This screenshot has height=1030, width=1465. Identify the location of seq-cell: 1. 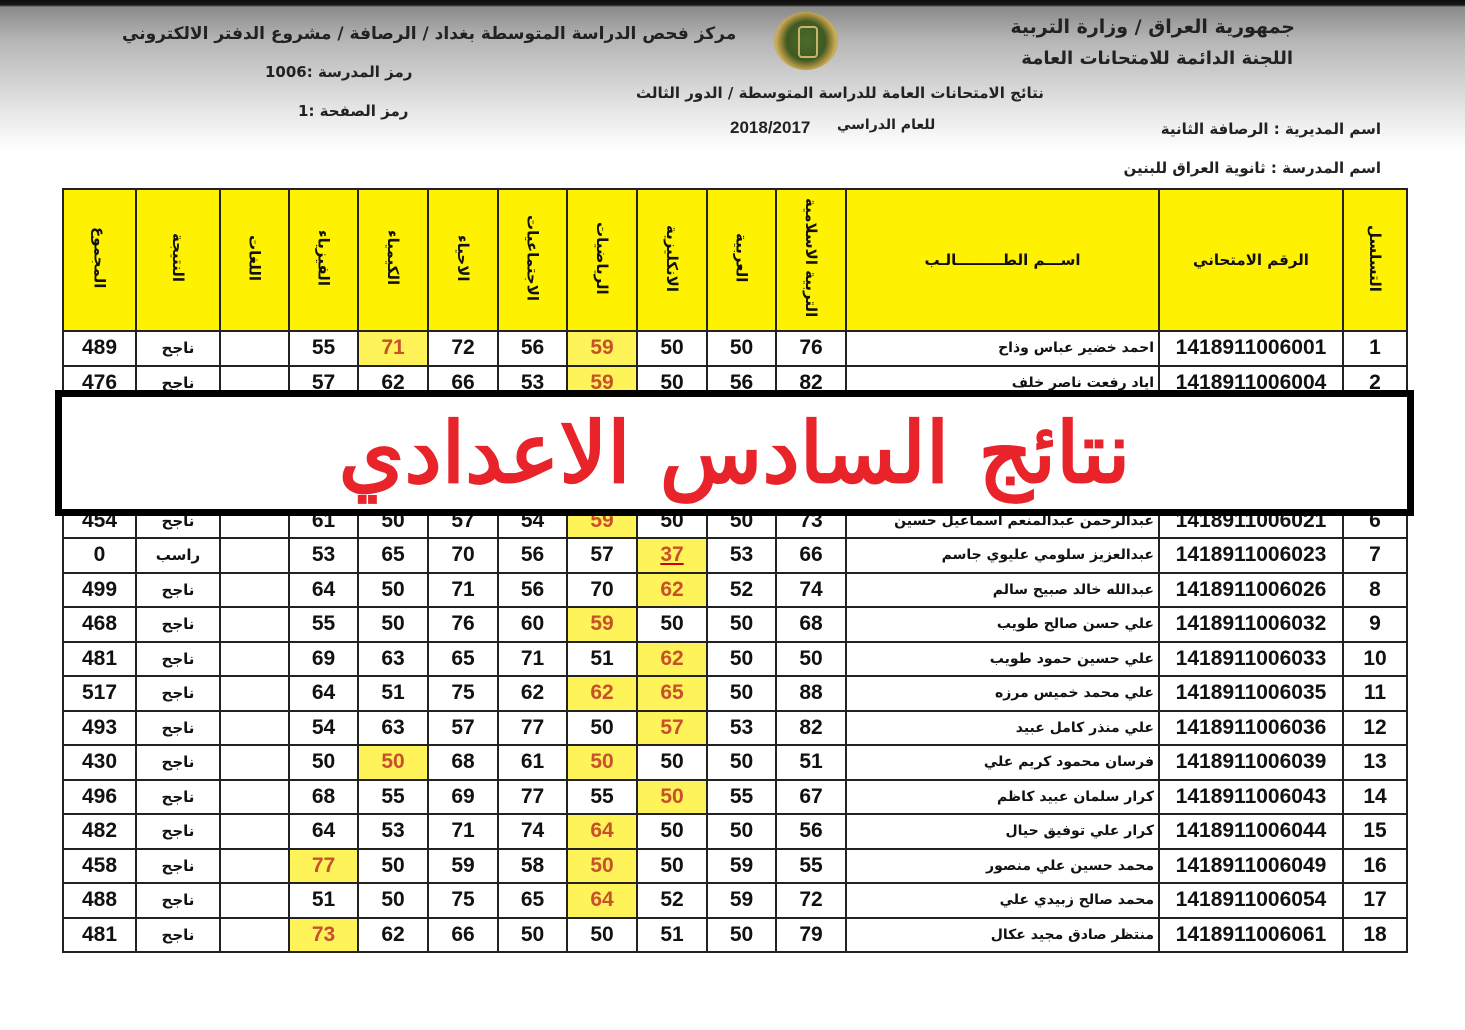
(1375, 348).